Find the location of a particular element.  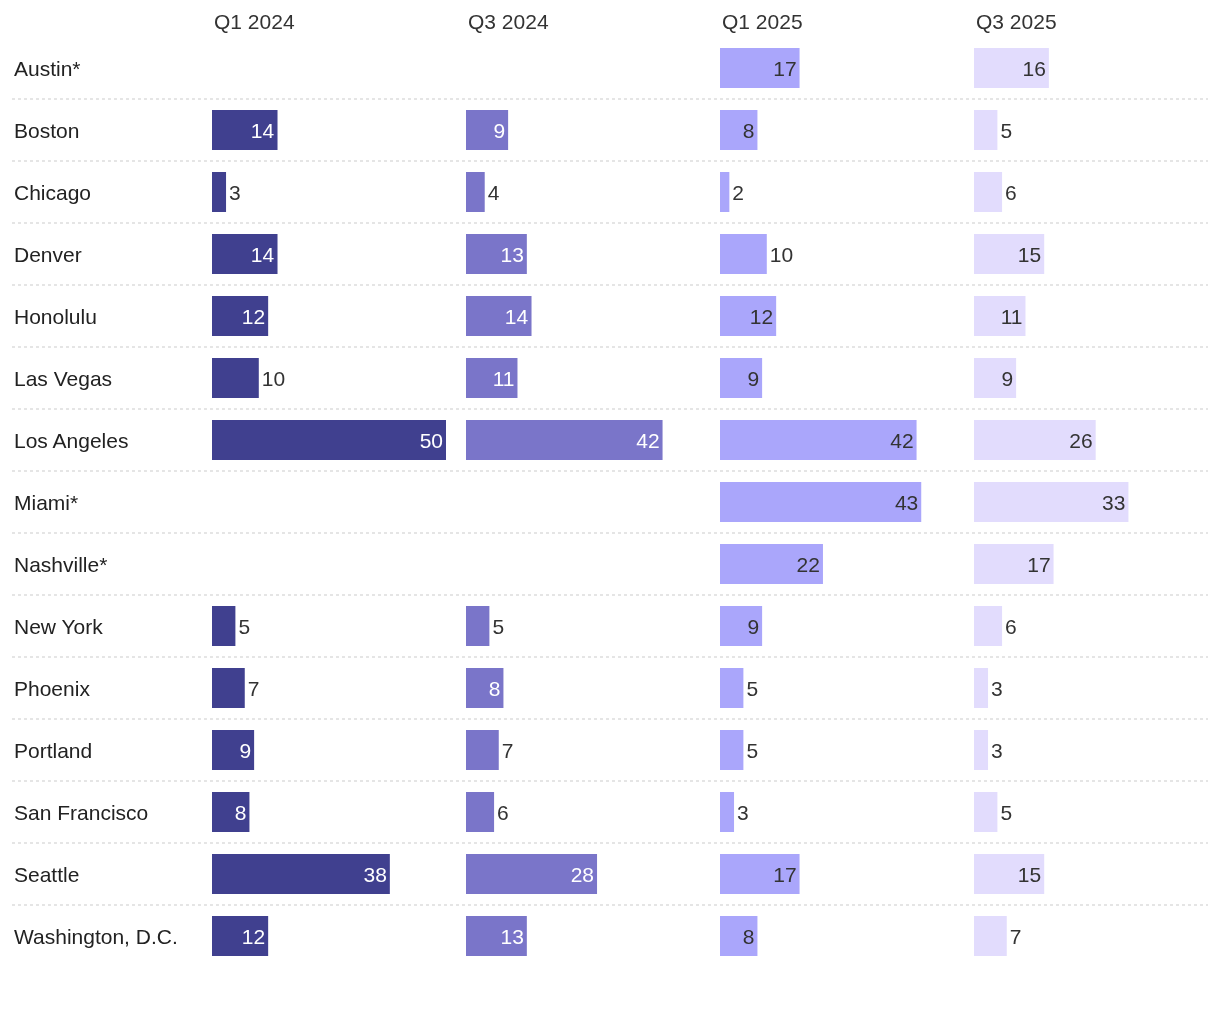

y-tick-label: New York is located at coordinates (59, 626).